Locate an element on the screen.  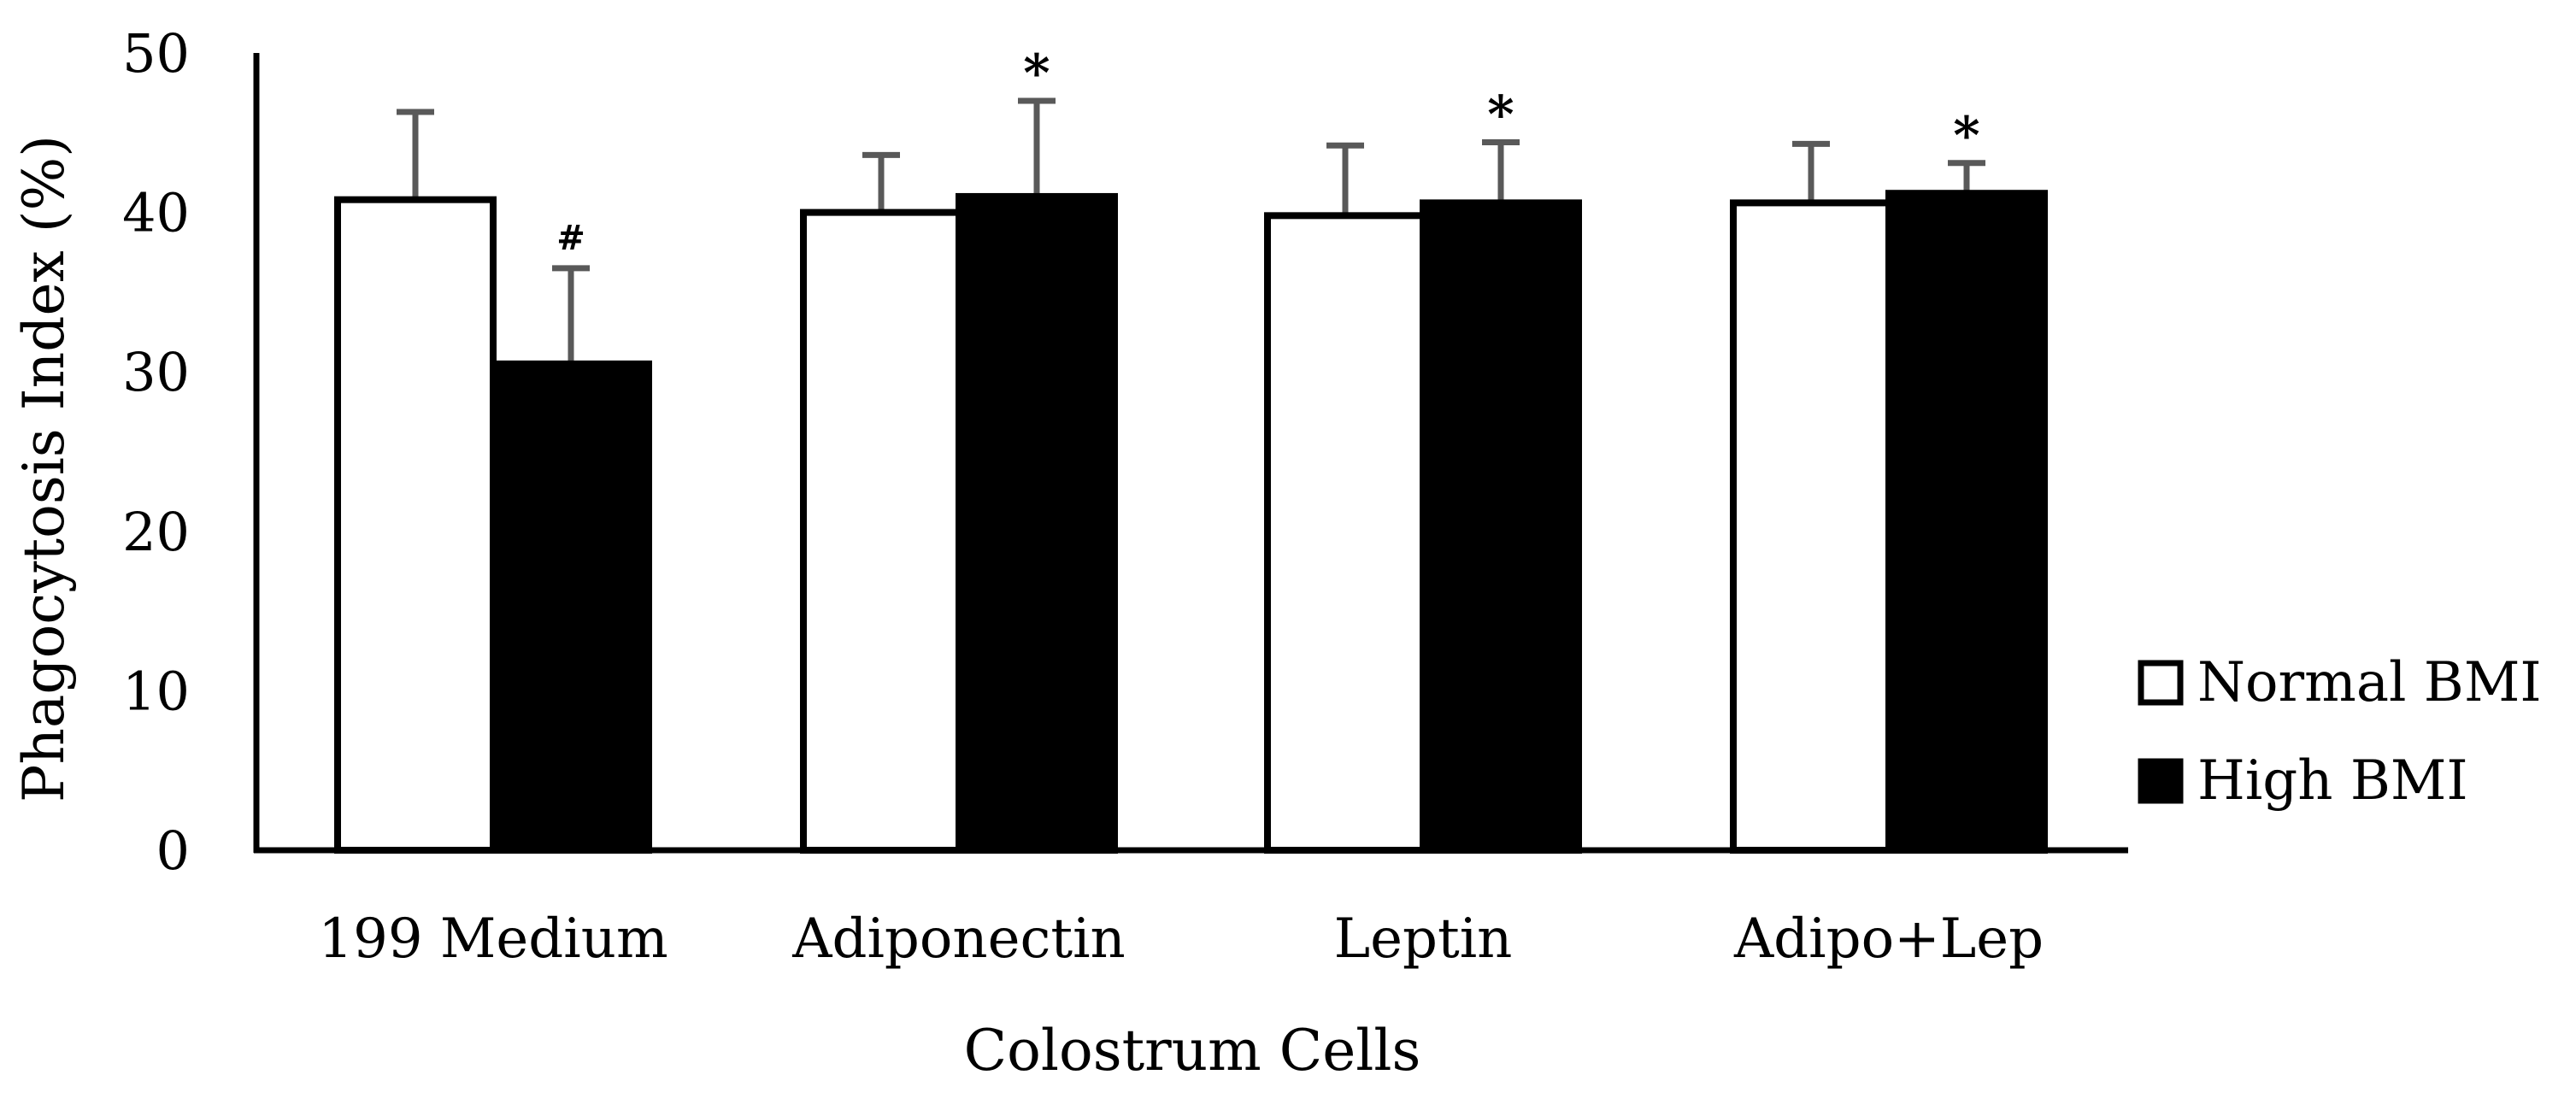
bar-adipo-lep-normal-bmi is located at coordinates (1811, 527).